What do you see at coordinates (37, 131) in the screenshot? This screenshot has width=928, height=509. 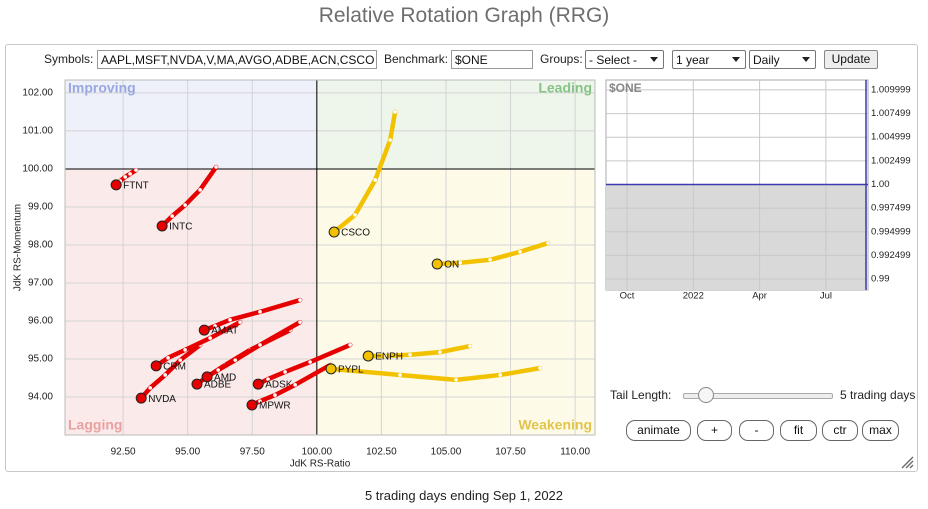 I see `y-tick-label: 101.00` at bounding box center [37, 131].